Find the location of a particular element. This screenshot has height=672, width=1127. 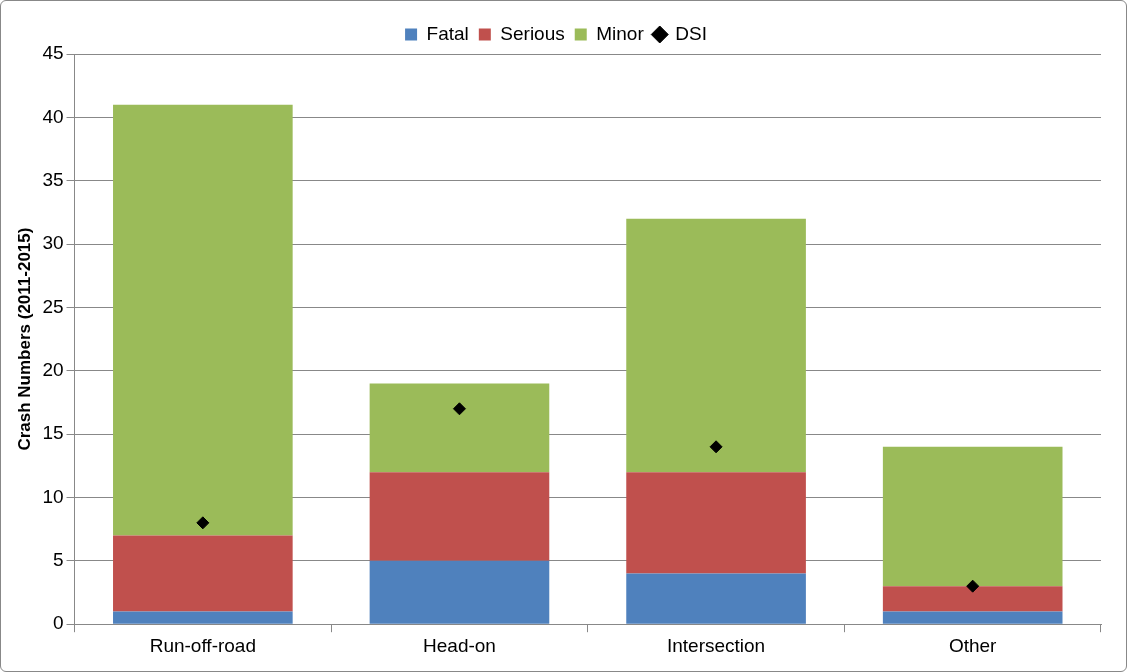

x-tick-label: Head-on is located at coordinates (459, 645).